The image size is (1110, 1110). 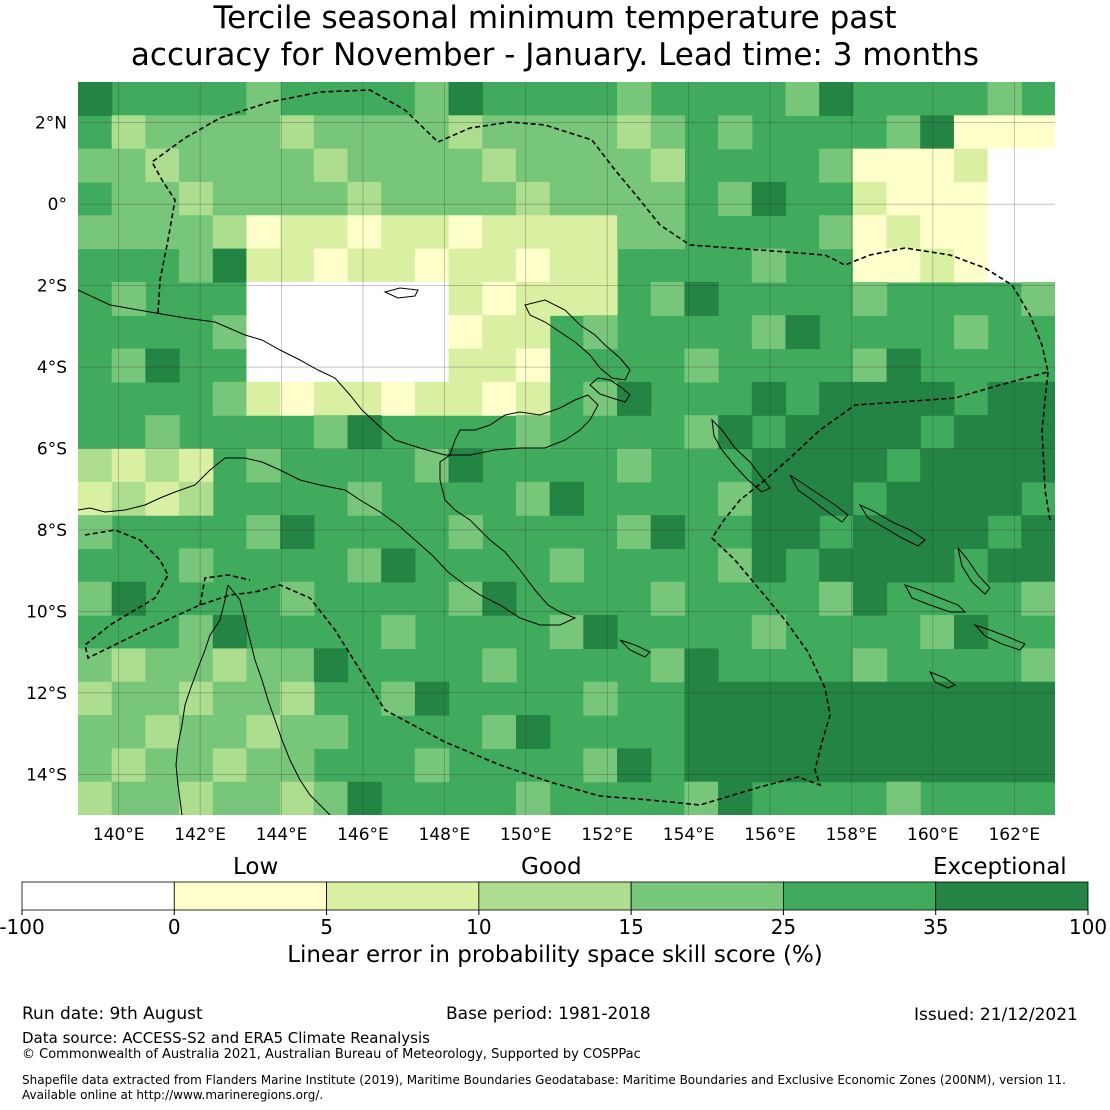 I want to click on latitude-tick-labels: 2°N 0° 2°S 4°S 6°S 8°S 10°S 12°S 14°S, so click(x=46, y=450).